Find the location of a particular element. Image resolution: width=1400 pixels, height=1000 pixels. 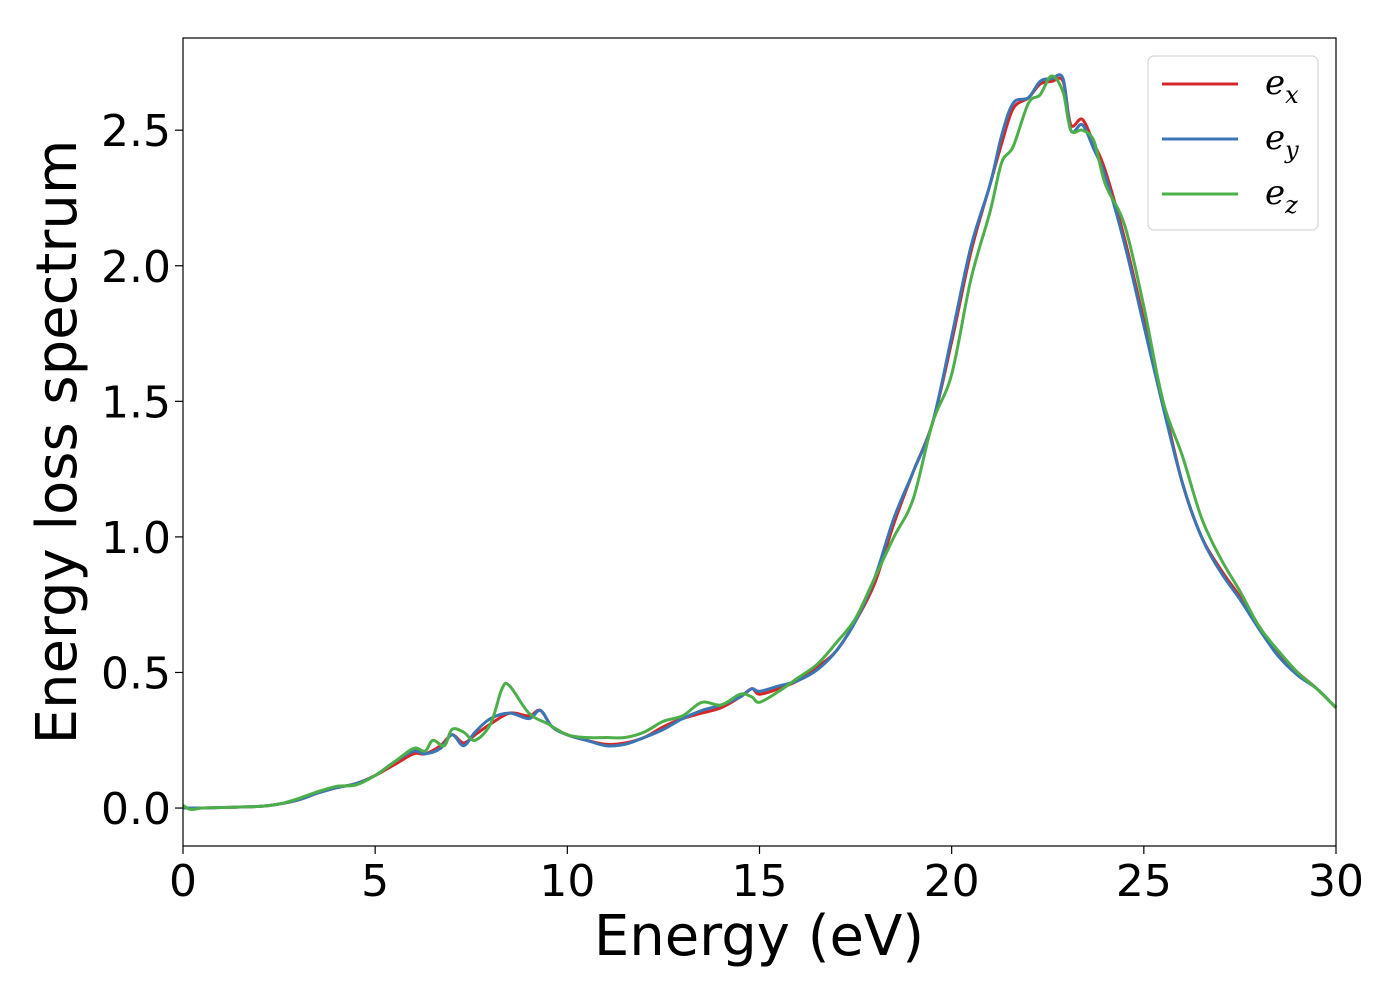

x-tick-label: 20 is located at coordinates (952, 881).